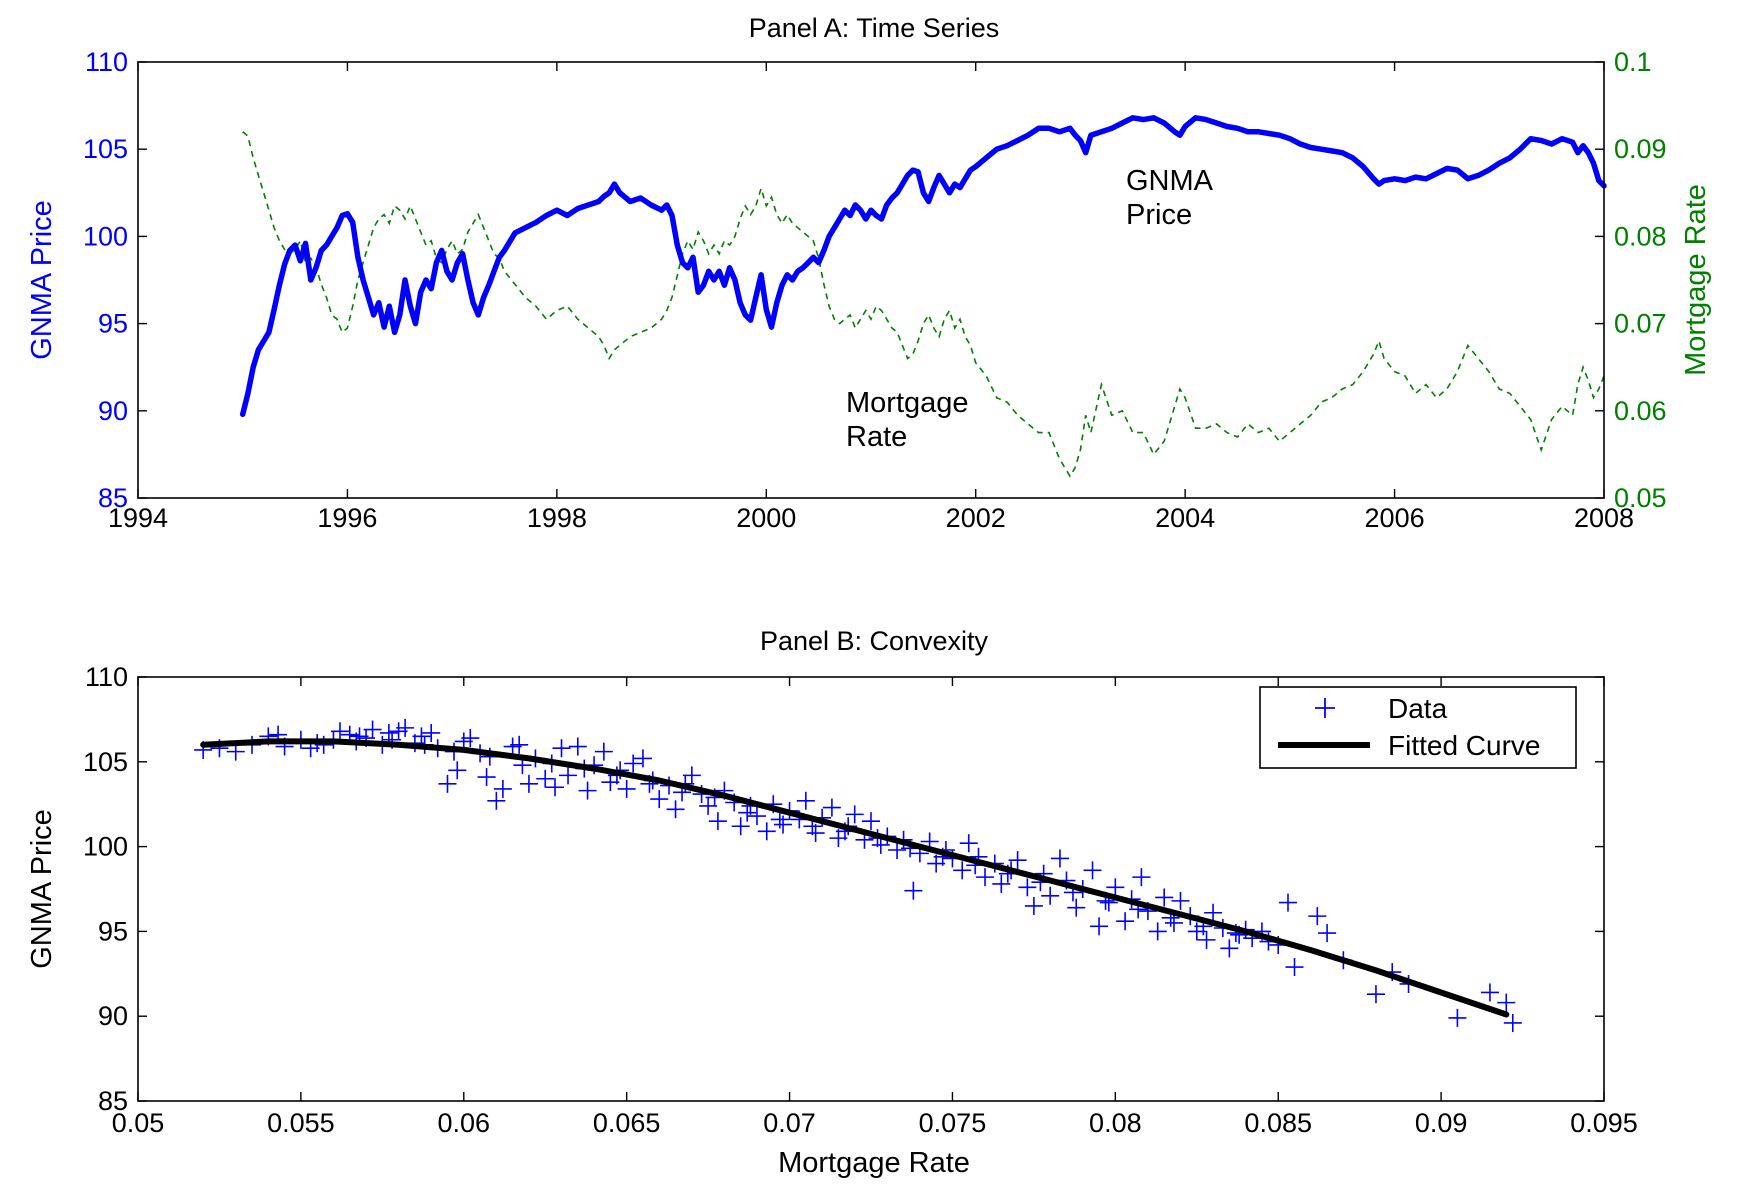  What do you see at coordinates (113, 411) in the screenshot?
I see `panel-a-left-y-tick-label: 90` at bounding box center [113, 411].